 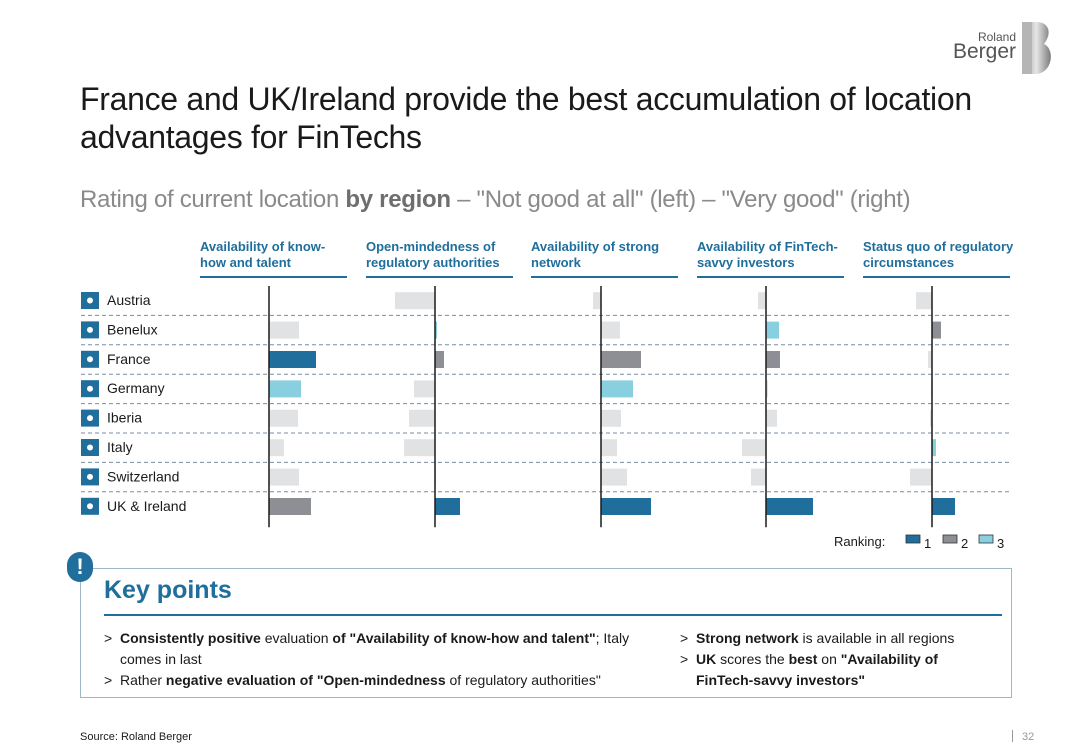 What do you see at coordinates (767, 246) in the screenshot?
I see `column-header: Availability of FinTech-` at bounding box center [767, 246].